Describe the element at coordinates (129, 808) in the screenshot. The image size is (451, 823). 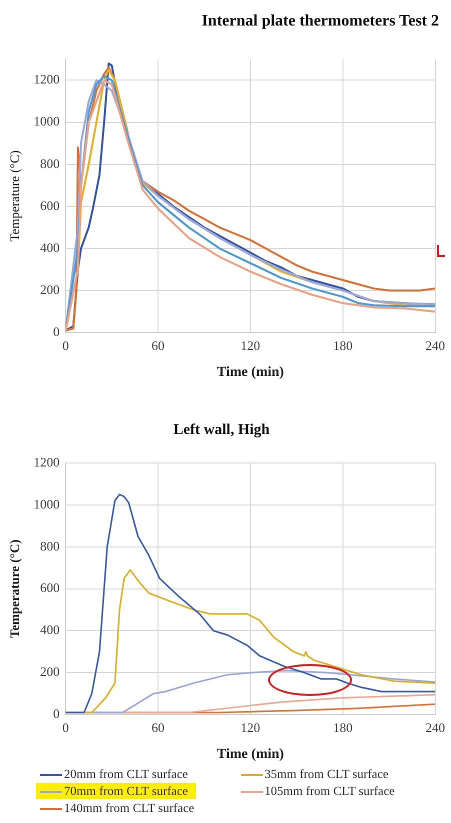
I see `legend-label: 140mm from CLT surface` at that location.